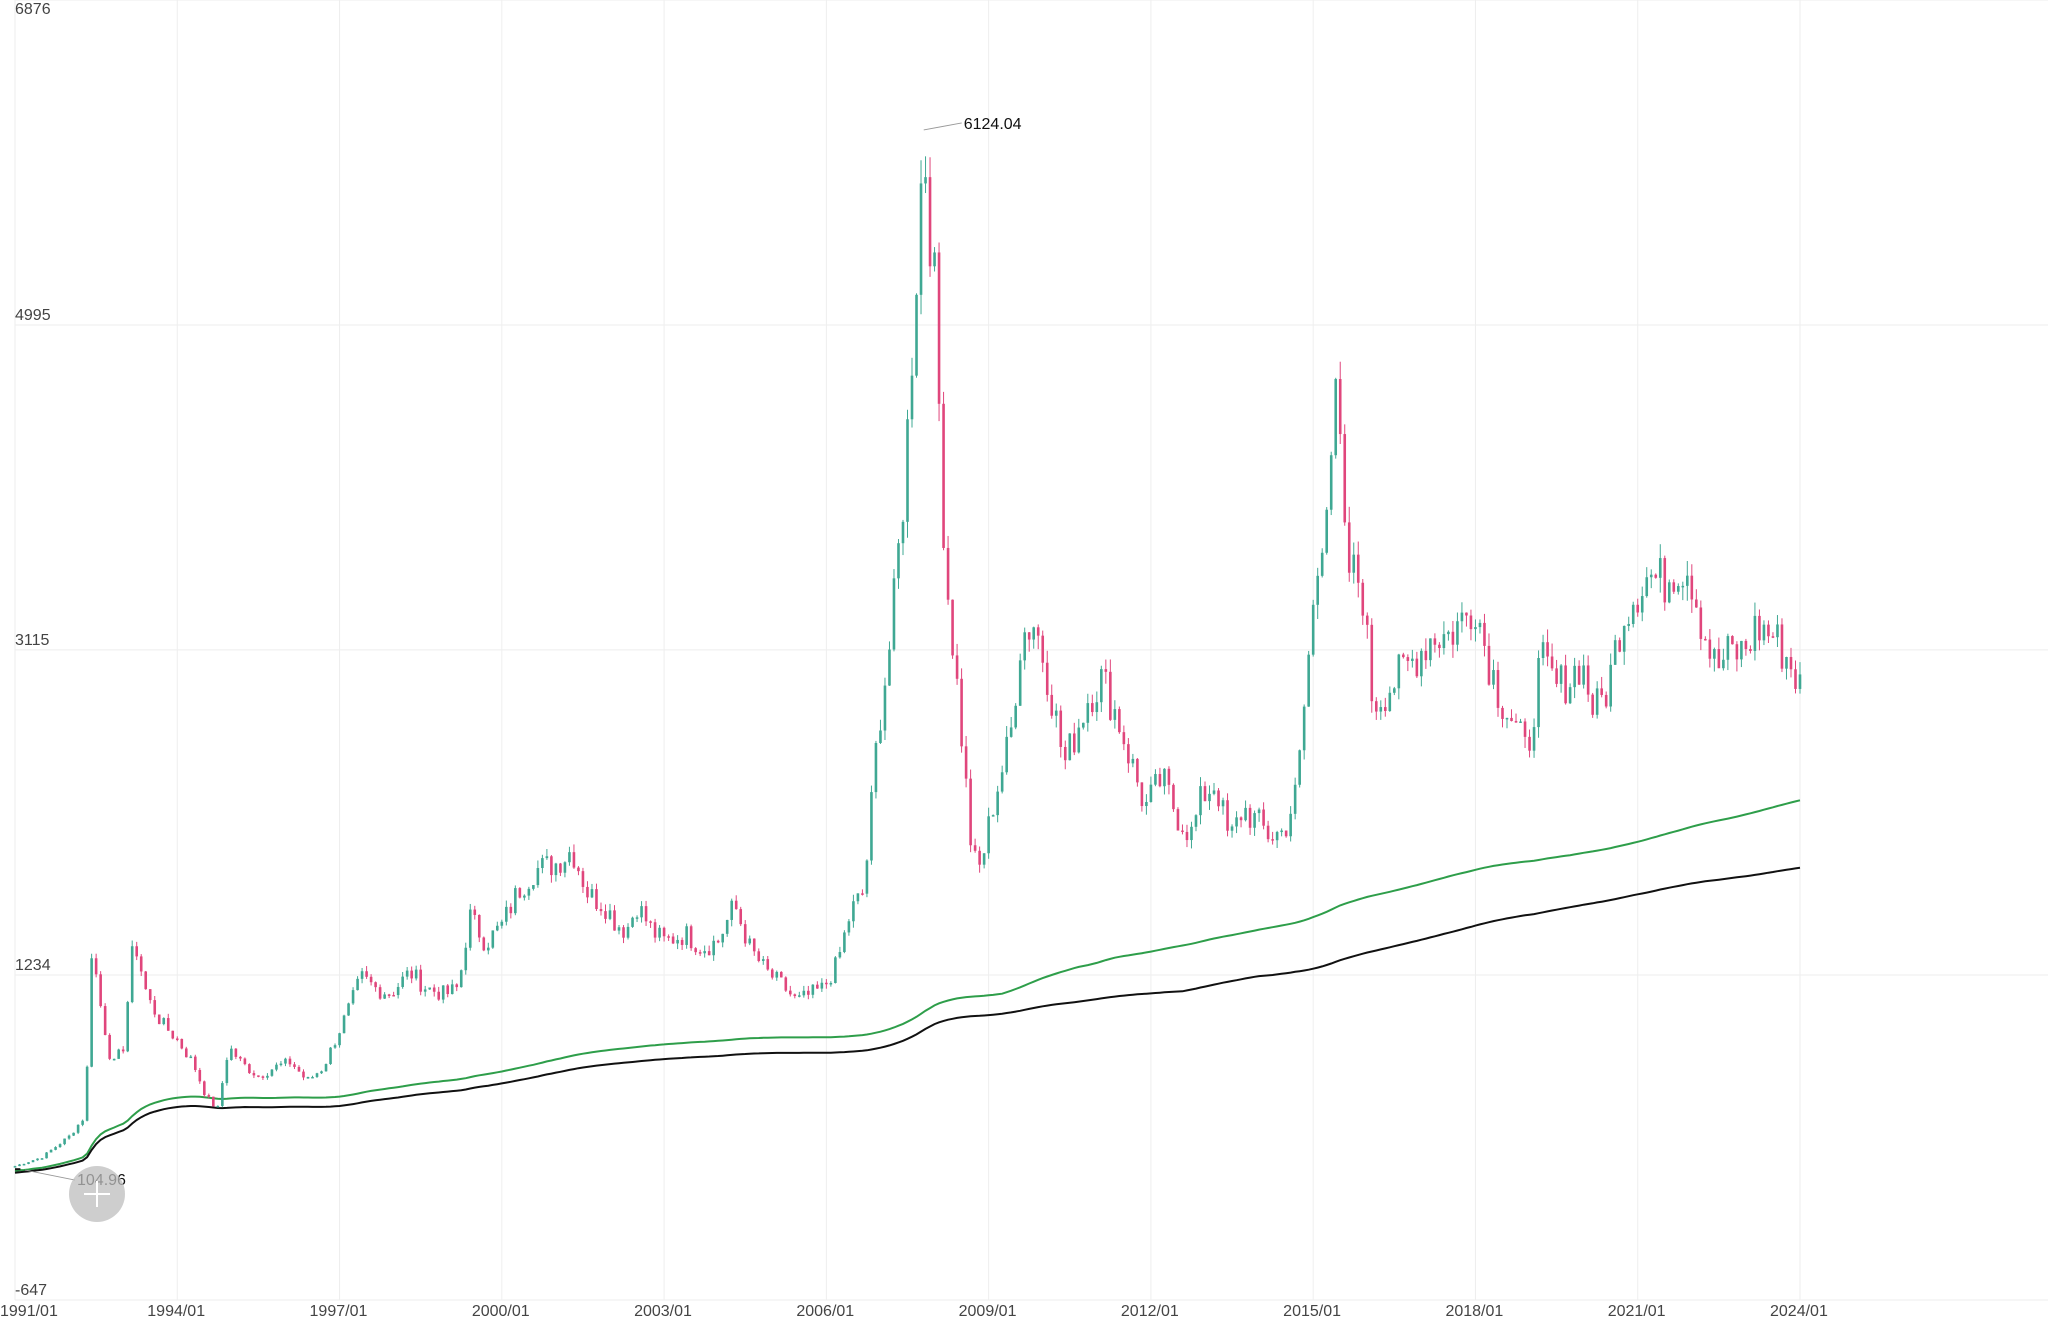 This screenshot has height=1321, width=2048. Describe the element at coordinates (339, 1309) in the screenshot. I see `x-tick-label: 1997/01` at that location.